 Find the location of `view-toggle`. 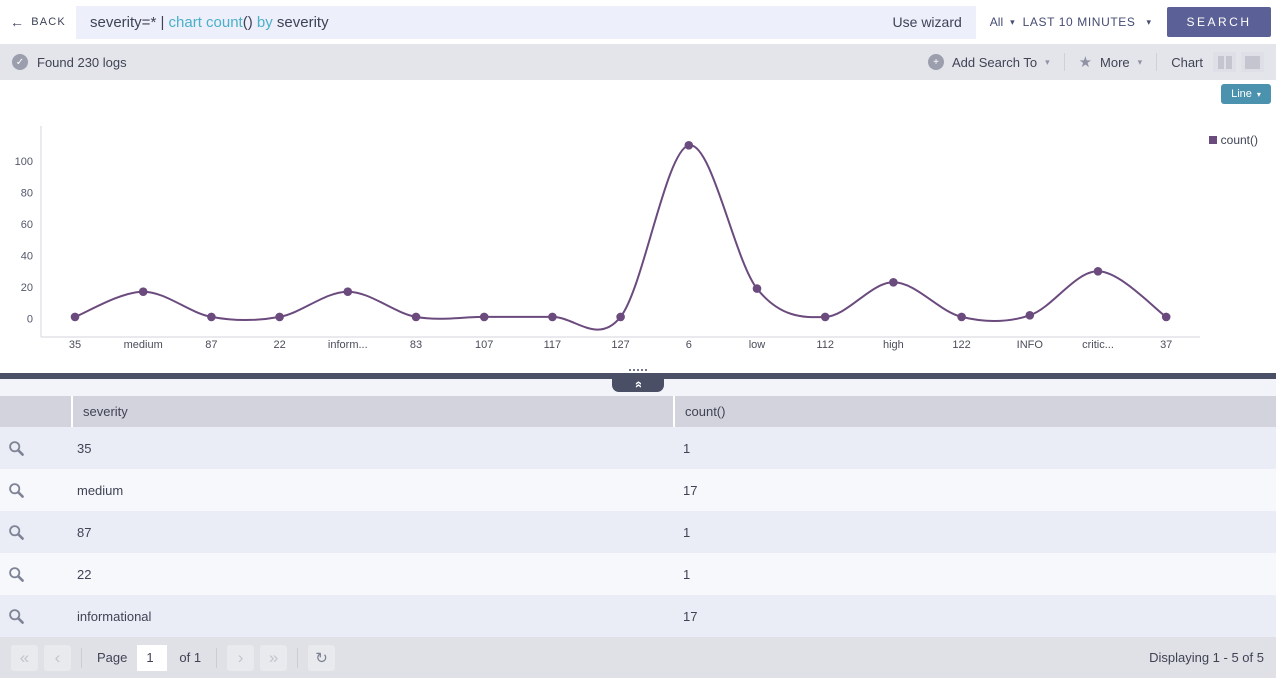

view-toggle is located at coordinates (1238, 62).